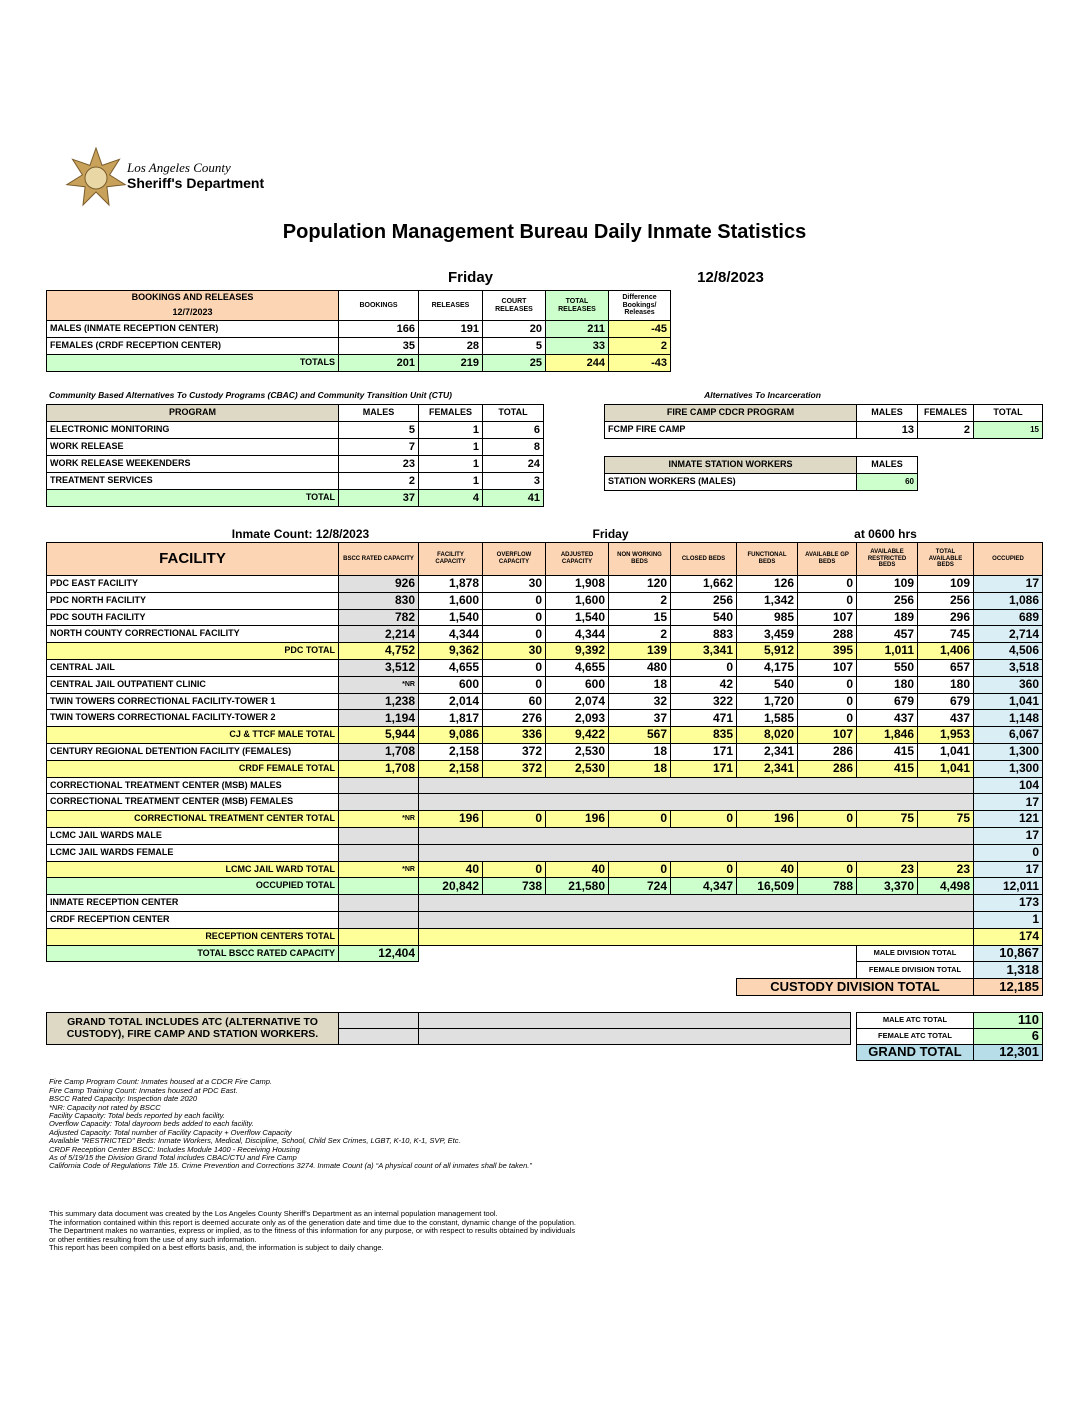 The image size is (1088, 1408). I want to click on logo, so click(96, 176).